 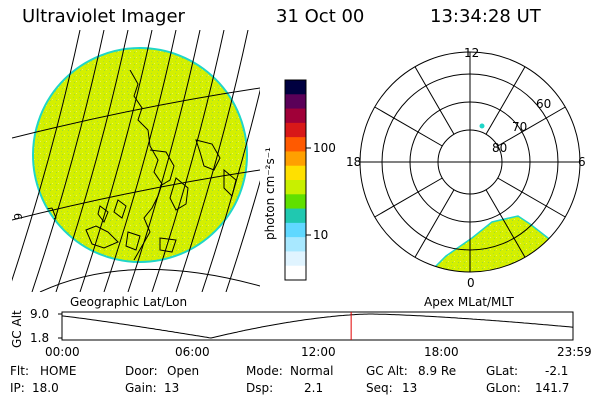 I want to click on info-mode-value: Normal, so click(x=312, y=371).